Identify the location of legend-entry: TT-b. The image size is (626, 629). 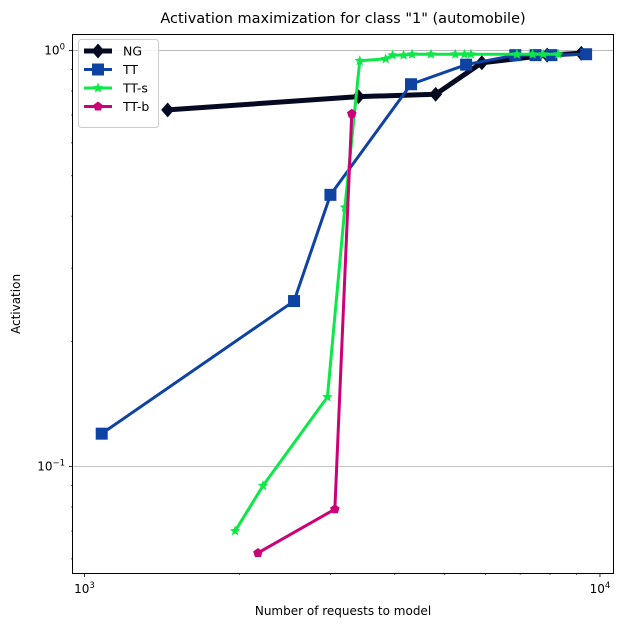
(116, 106).